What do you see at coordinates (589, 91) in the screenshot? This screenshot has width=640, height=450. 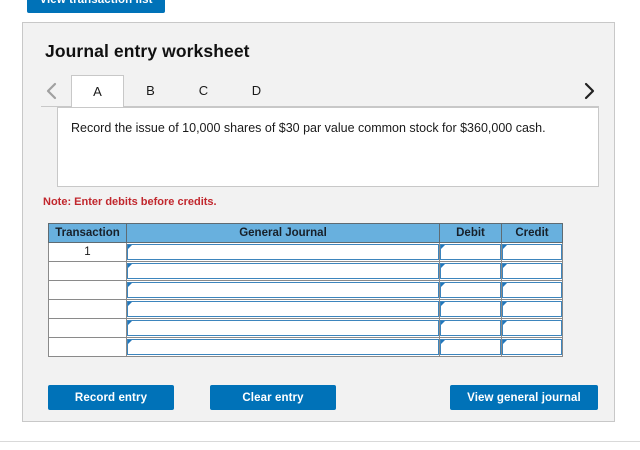 I see `chevron-right-icon` at bounding box center [589, 91].